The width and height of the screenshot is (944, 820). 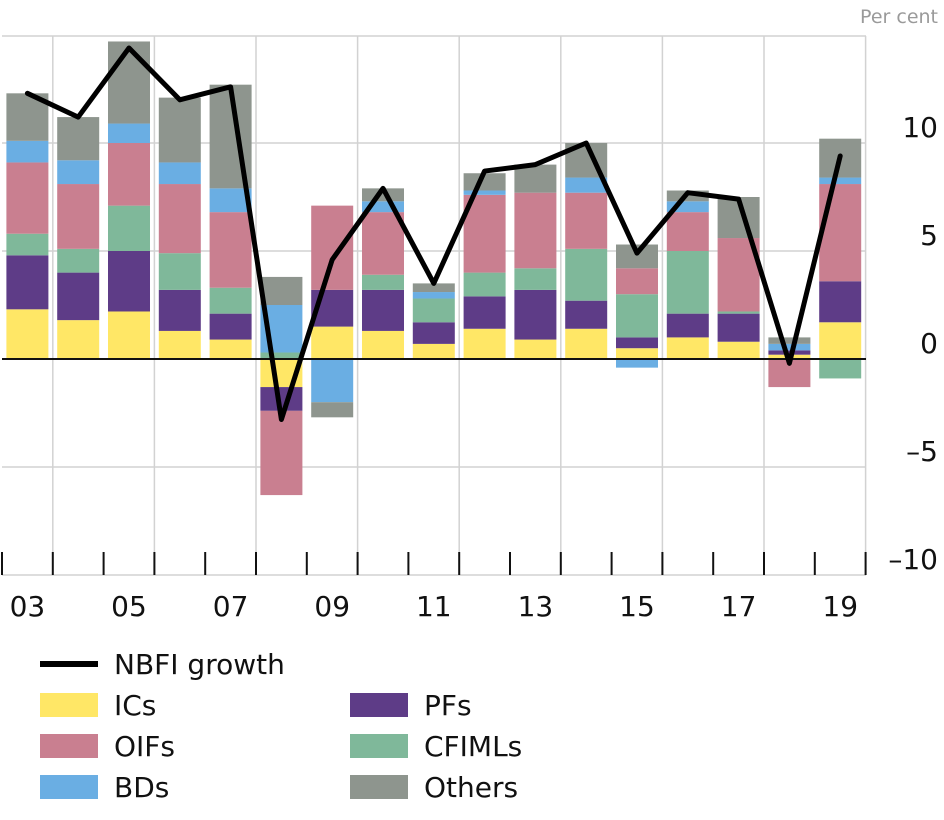 What do you see at coordinates (899, 17) in the screenshot?
I see `unit-label: Per cent` at bounding box center [899, 17].